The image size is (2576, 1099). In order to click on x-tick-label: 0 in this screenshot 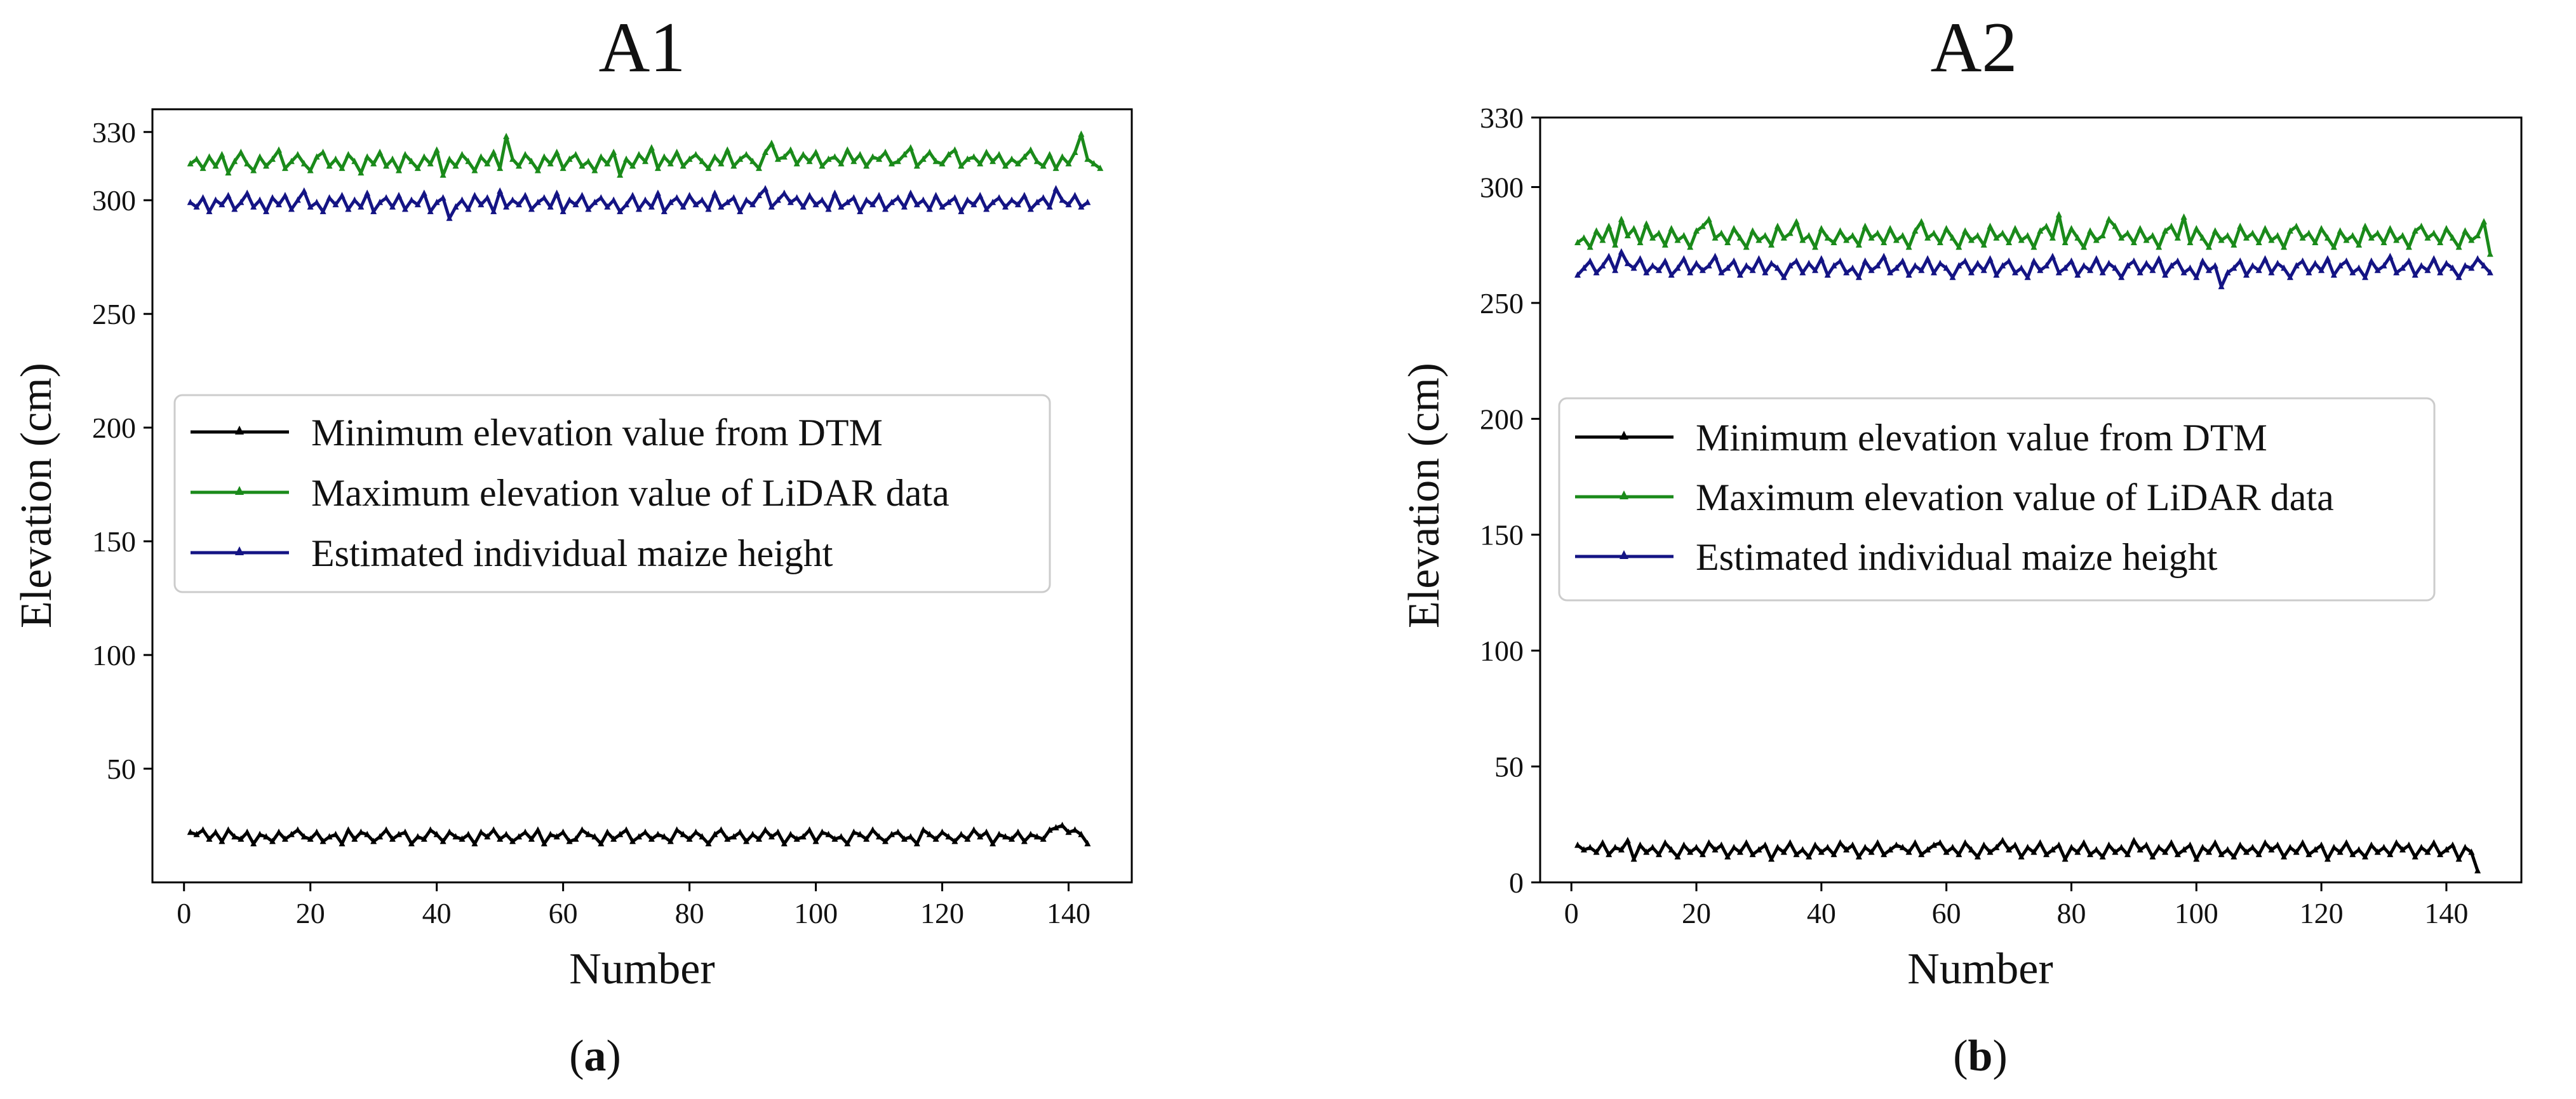, I will do `click(1571, 913)`.